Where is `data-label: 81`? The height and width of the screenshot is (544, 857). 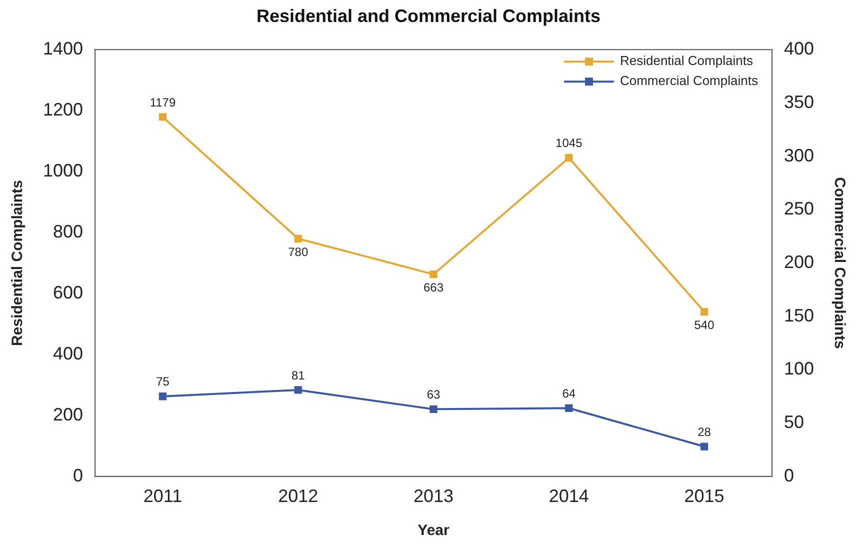
data-label: 81 is located at coordinates (298, 375).